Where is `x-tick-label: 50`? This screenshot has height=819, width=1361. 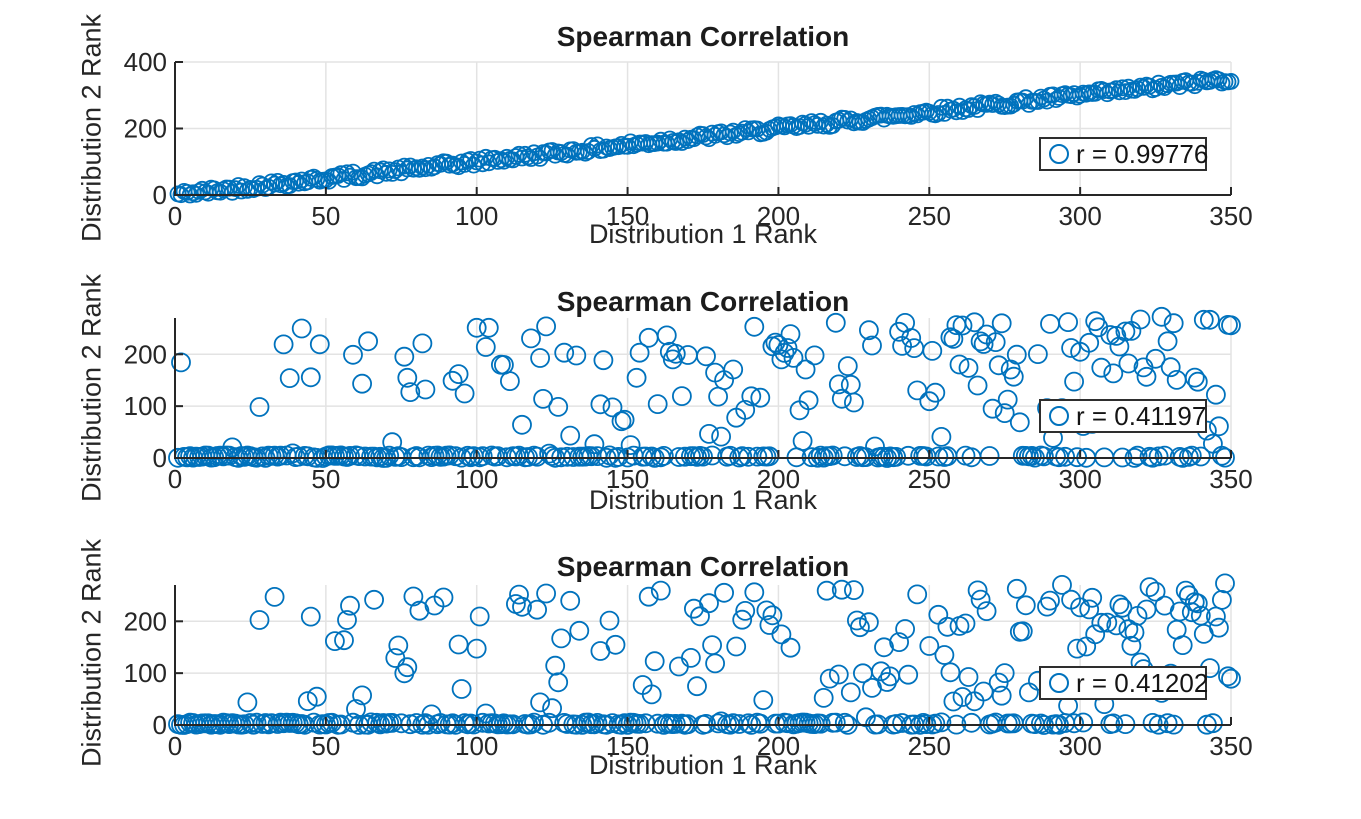
x-tick-label: 50 is located at coordinates (325, 746).